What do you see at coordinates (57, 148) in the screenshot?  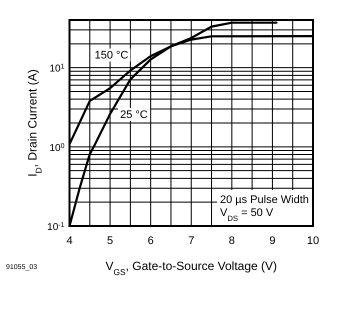 I see `y-tick-label: 10$^{0}$` at bounding box center [57, 148].